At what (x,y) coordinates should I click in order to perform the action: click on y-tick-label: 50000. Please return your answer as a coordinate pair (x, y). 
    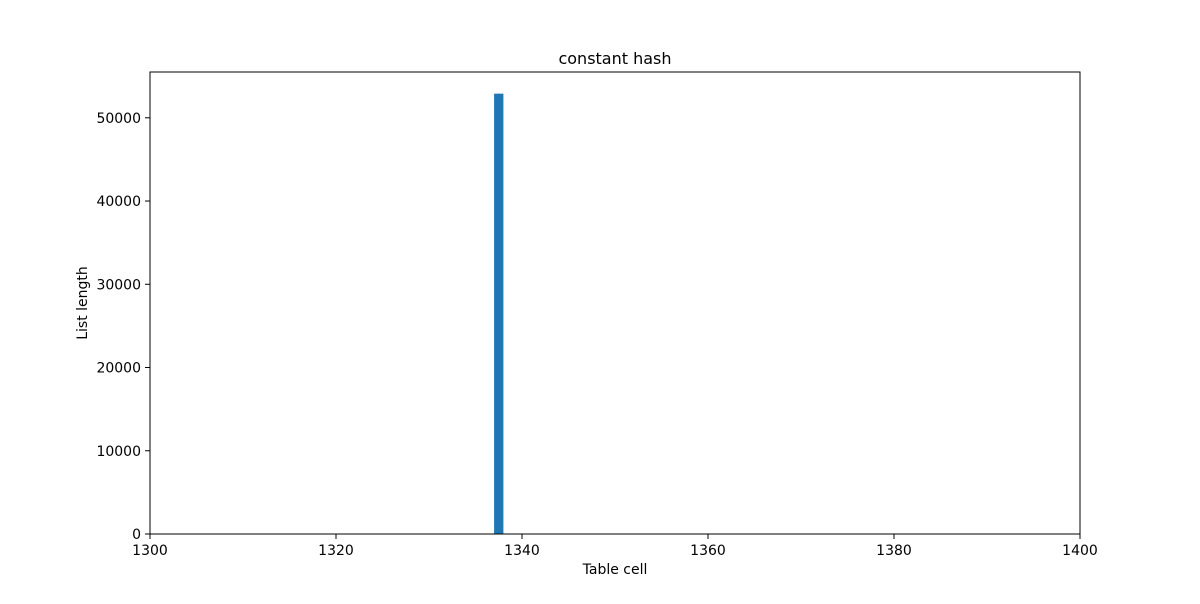
    Looking at the image, I should click on (118, 119).